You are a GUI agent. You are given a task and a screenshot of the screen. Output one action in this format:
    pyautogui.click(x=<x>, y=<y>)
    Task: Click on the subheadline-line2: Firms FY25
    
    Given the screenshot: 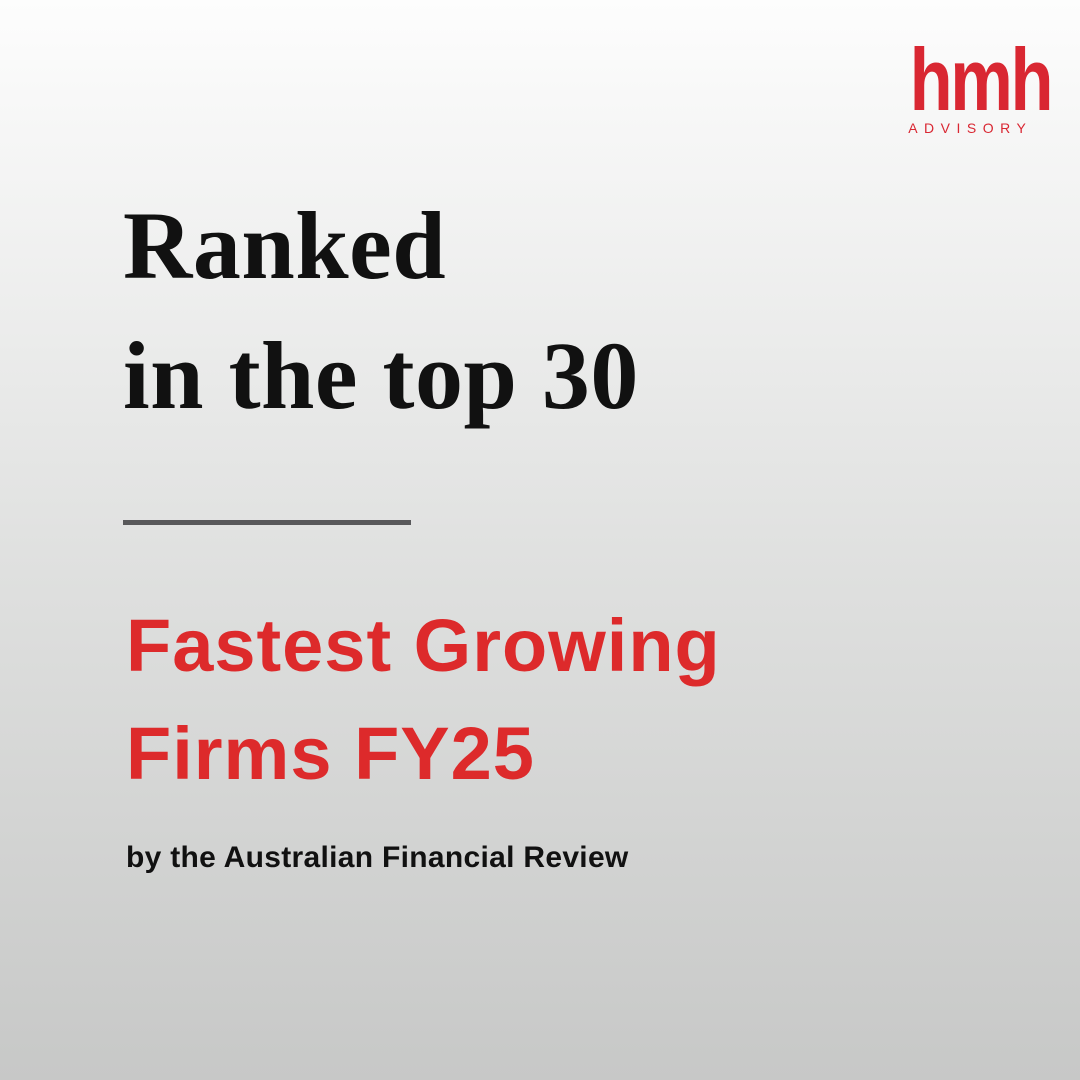 What is the action you would take?
    pyautogui.click(x=330, y=753)
    